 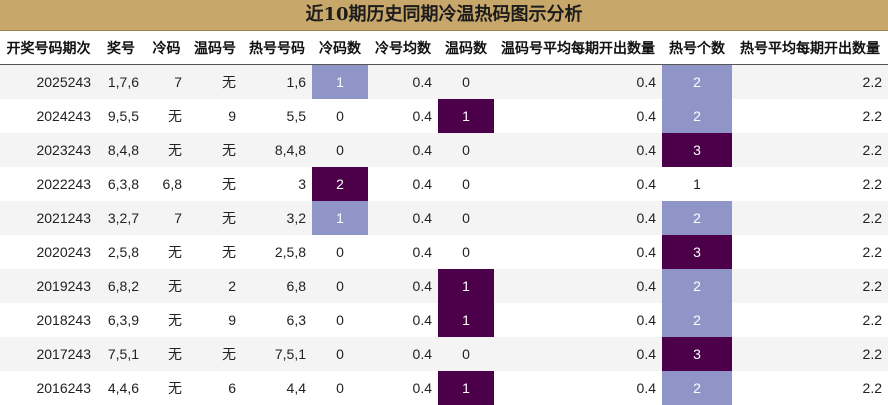 What do you see at coordinates (48, 286) in the screenshot?
I see `draw-period-cell: 2019243` at bounding box center [48, 286].